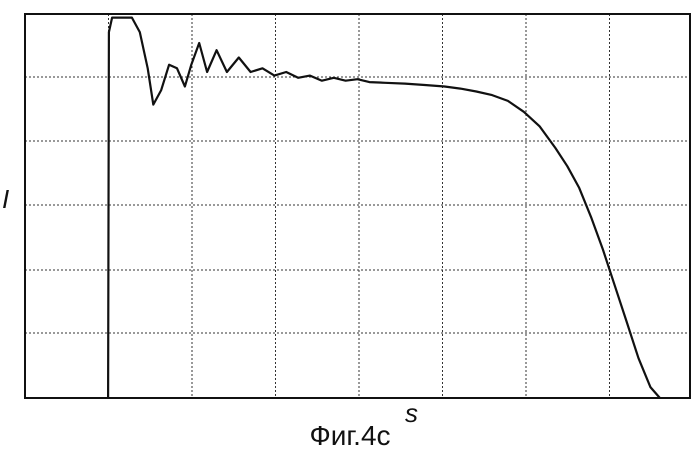 This screenshot has width=700, height=458. Describe the element at coordinates (5, 199) in the screenshot. I see `y-axis-label: I` at that location.